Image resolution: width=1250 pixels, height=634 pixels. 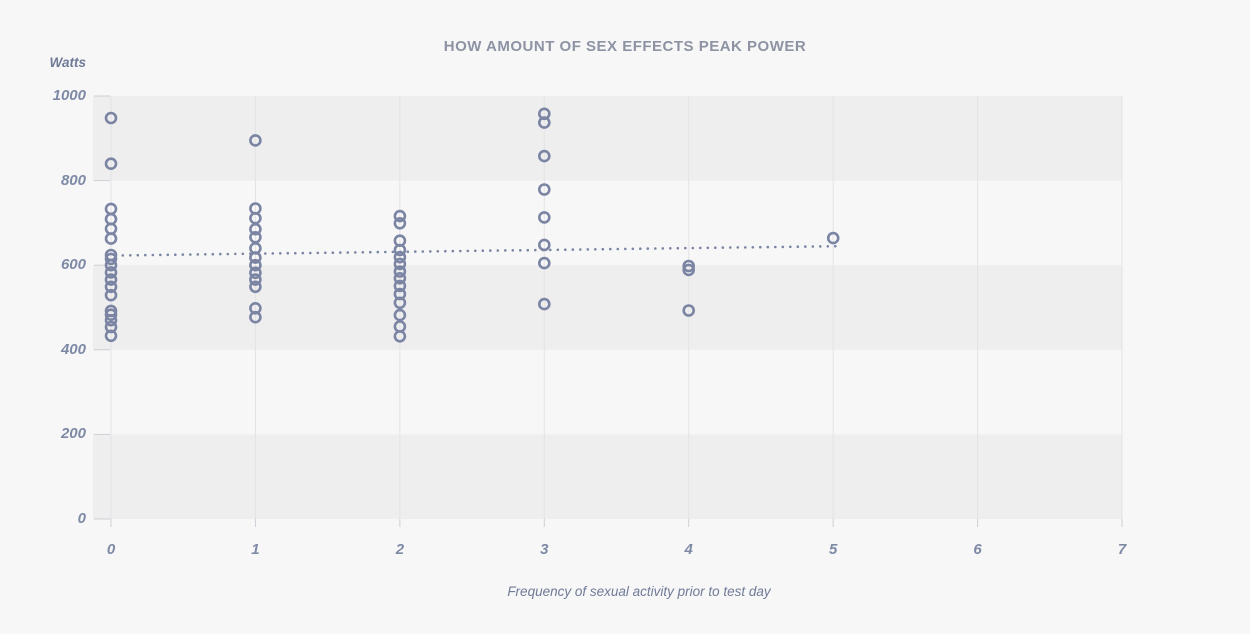 What do you see at coordinates (255, 549) in the screenshot?
I see `x-tick-label: 1` at bounding box center [255, 549].